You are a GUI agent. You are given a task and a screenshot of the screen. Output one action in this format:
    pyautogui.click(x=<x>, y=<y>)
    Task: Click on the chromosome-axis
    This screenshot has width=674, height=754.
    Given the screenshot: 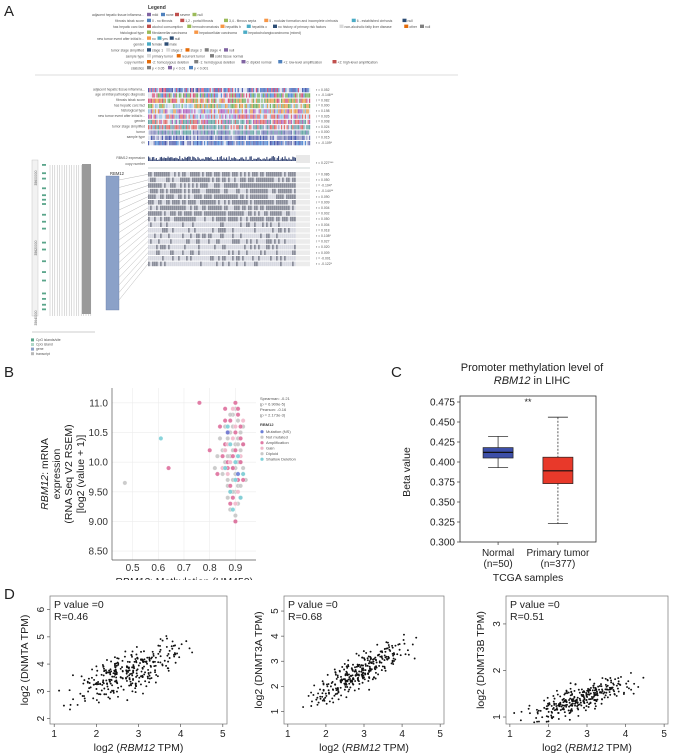 What is the action you would take?
    pyautogui.click(x=35, y=238)
    